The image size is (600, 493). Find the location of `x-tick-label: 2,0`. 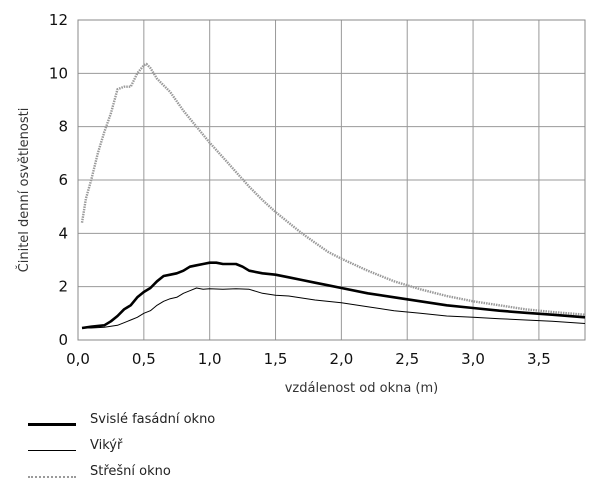

x-tick-label: 2,0 is located at coordinates (341, 359).